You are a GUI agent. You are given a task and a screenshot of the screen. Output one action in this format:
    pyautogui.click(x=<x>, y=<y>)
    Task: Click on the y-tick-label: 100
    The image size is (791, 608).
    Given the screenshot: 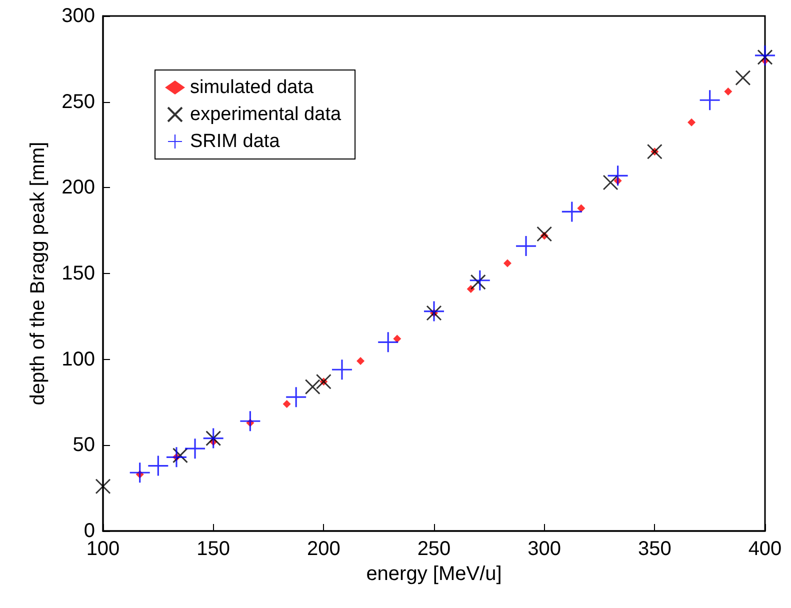 What is the action you would take?
    pyautogui.click(x=78, y=359)
    